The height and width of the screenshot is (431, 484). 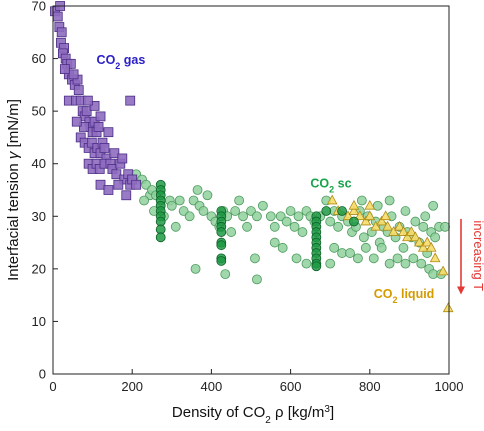 What do you see at coordinates (212, 386) in the screenshot?
I see `x-tick-label: 400` at bounding box center [212, 386].